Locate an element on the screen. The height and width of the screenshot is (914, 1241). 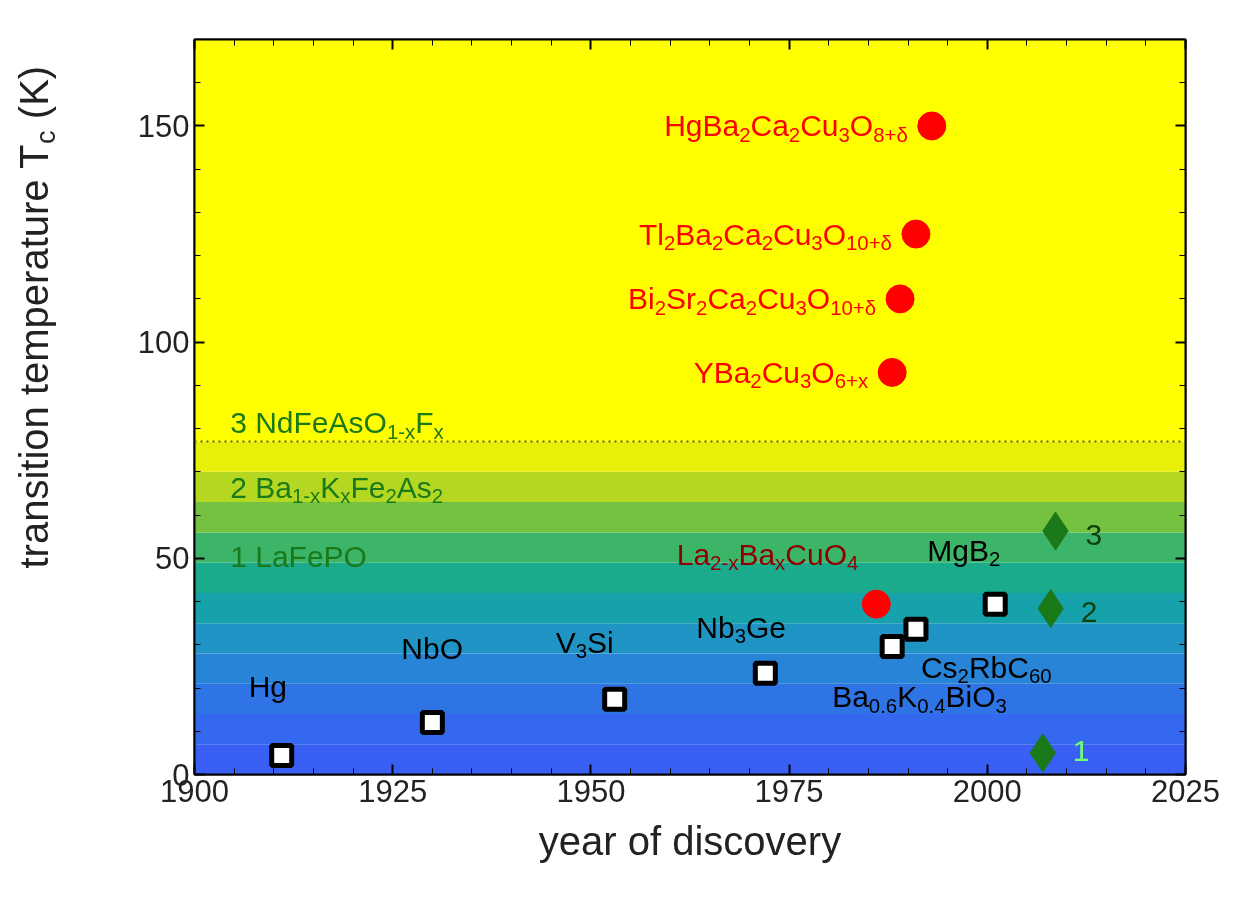
y-axis-title: transition temperature Tc (K) is located at coordinates (36, 317).